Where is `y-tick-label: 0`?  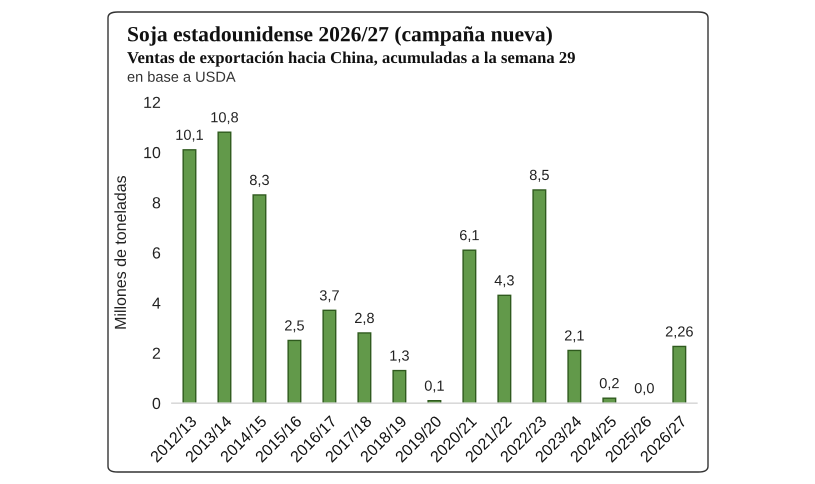
y-tick-label: 0 is located at coordinates (156, 404).